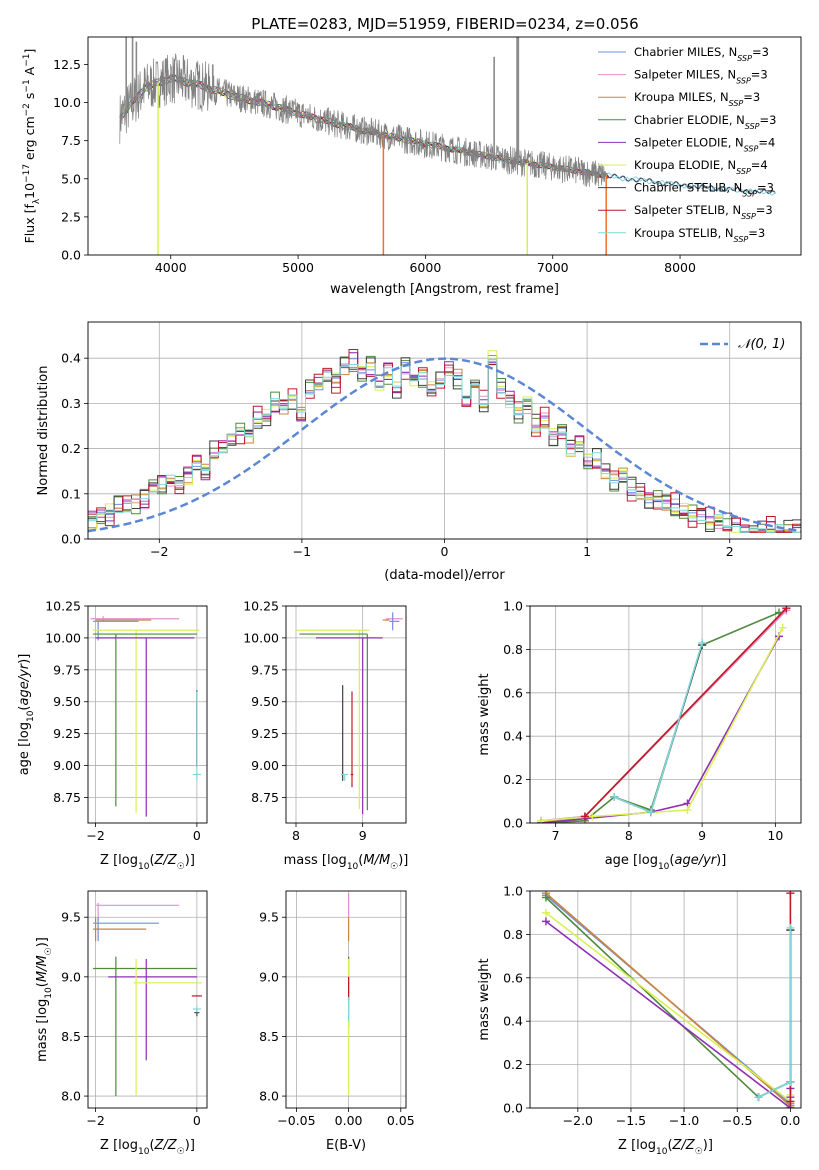 This screenshot has width=819, height=1170. Describe the element at coordinates (296, 1120) in the screenshot. I see `x-tick-label: −0.05` at that location.